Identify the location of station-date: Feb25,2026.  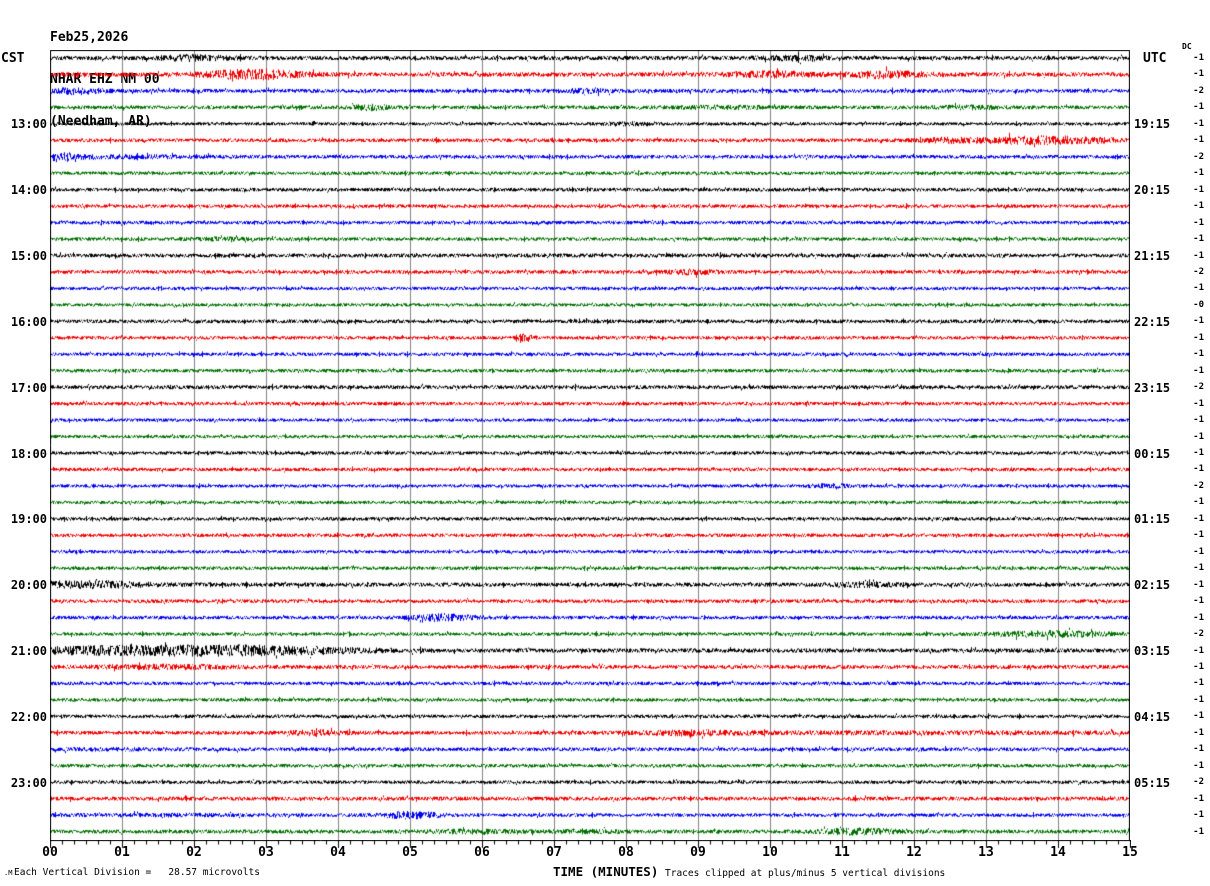
(89, 37).